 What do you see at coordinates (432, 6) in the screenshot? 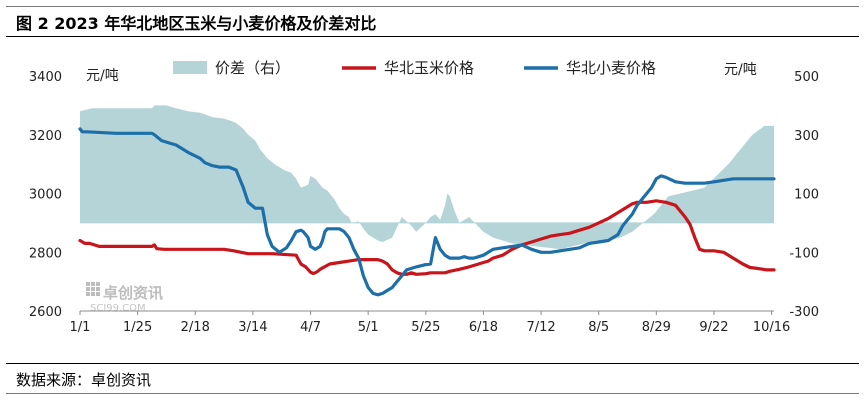
I see `top-rule` at bounding box center [432, 6].